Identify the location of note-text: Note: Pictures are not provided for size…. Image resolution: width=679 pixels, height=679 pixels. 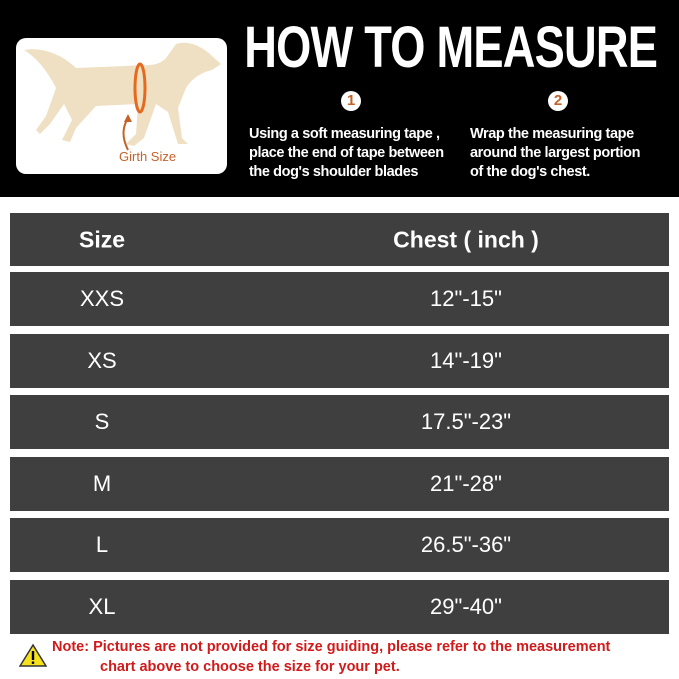
(331, 657).